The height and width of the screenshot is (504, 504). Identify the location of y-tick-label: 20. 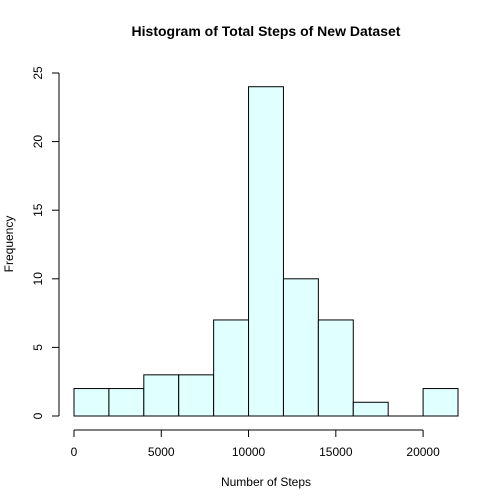
(38, 142).